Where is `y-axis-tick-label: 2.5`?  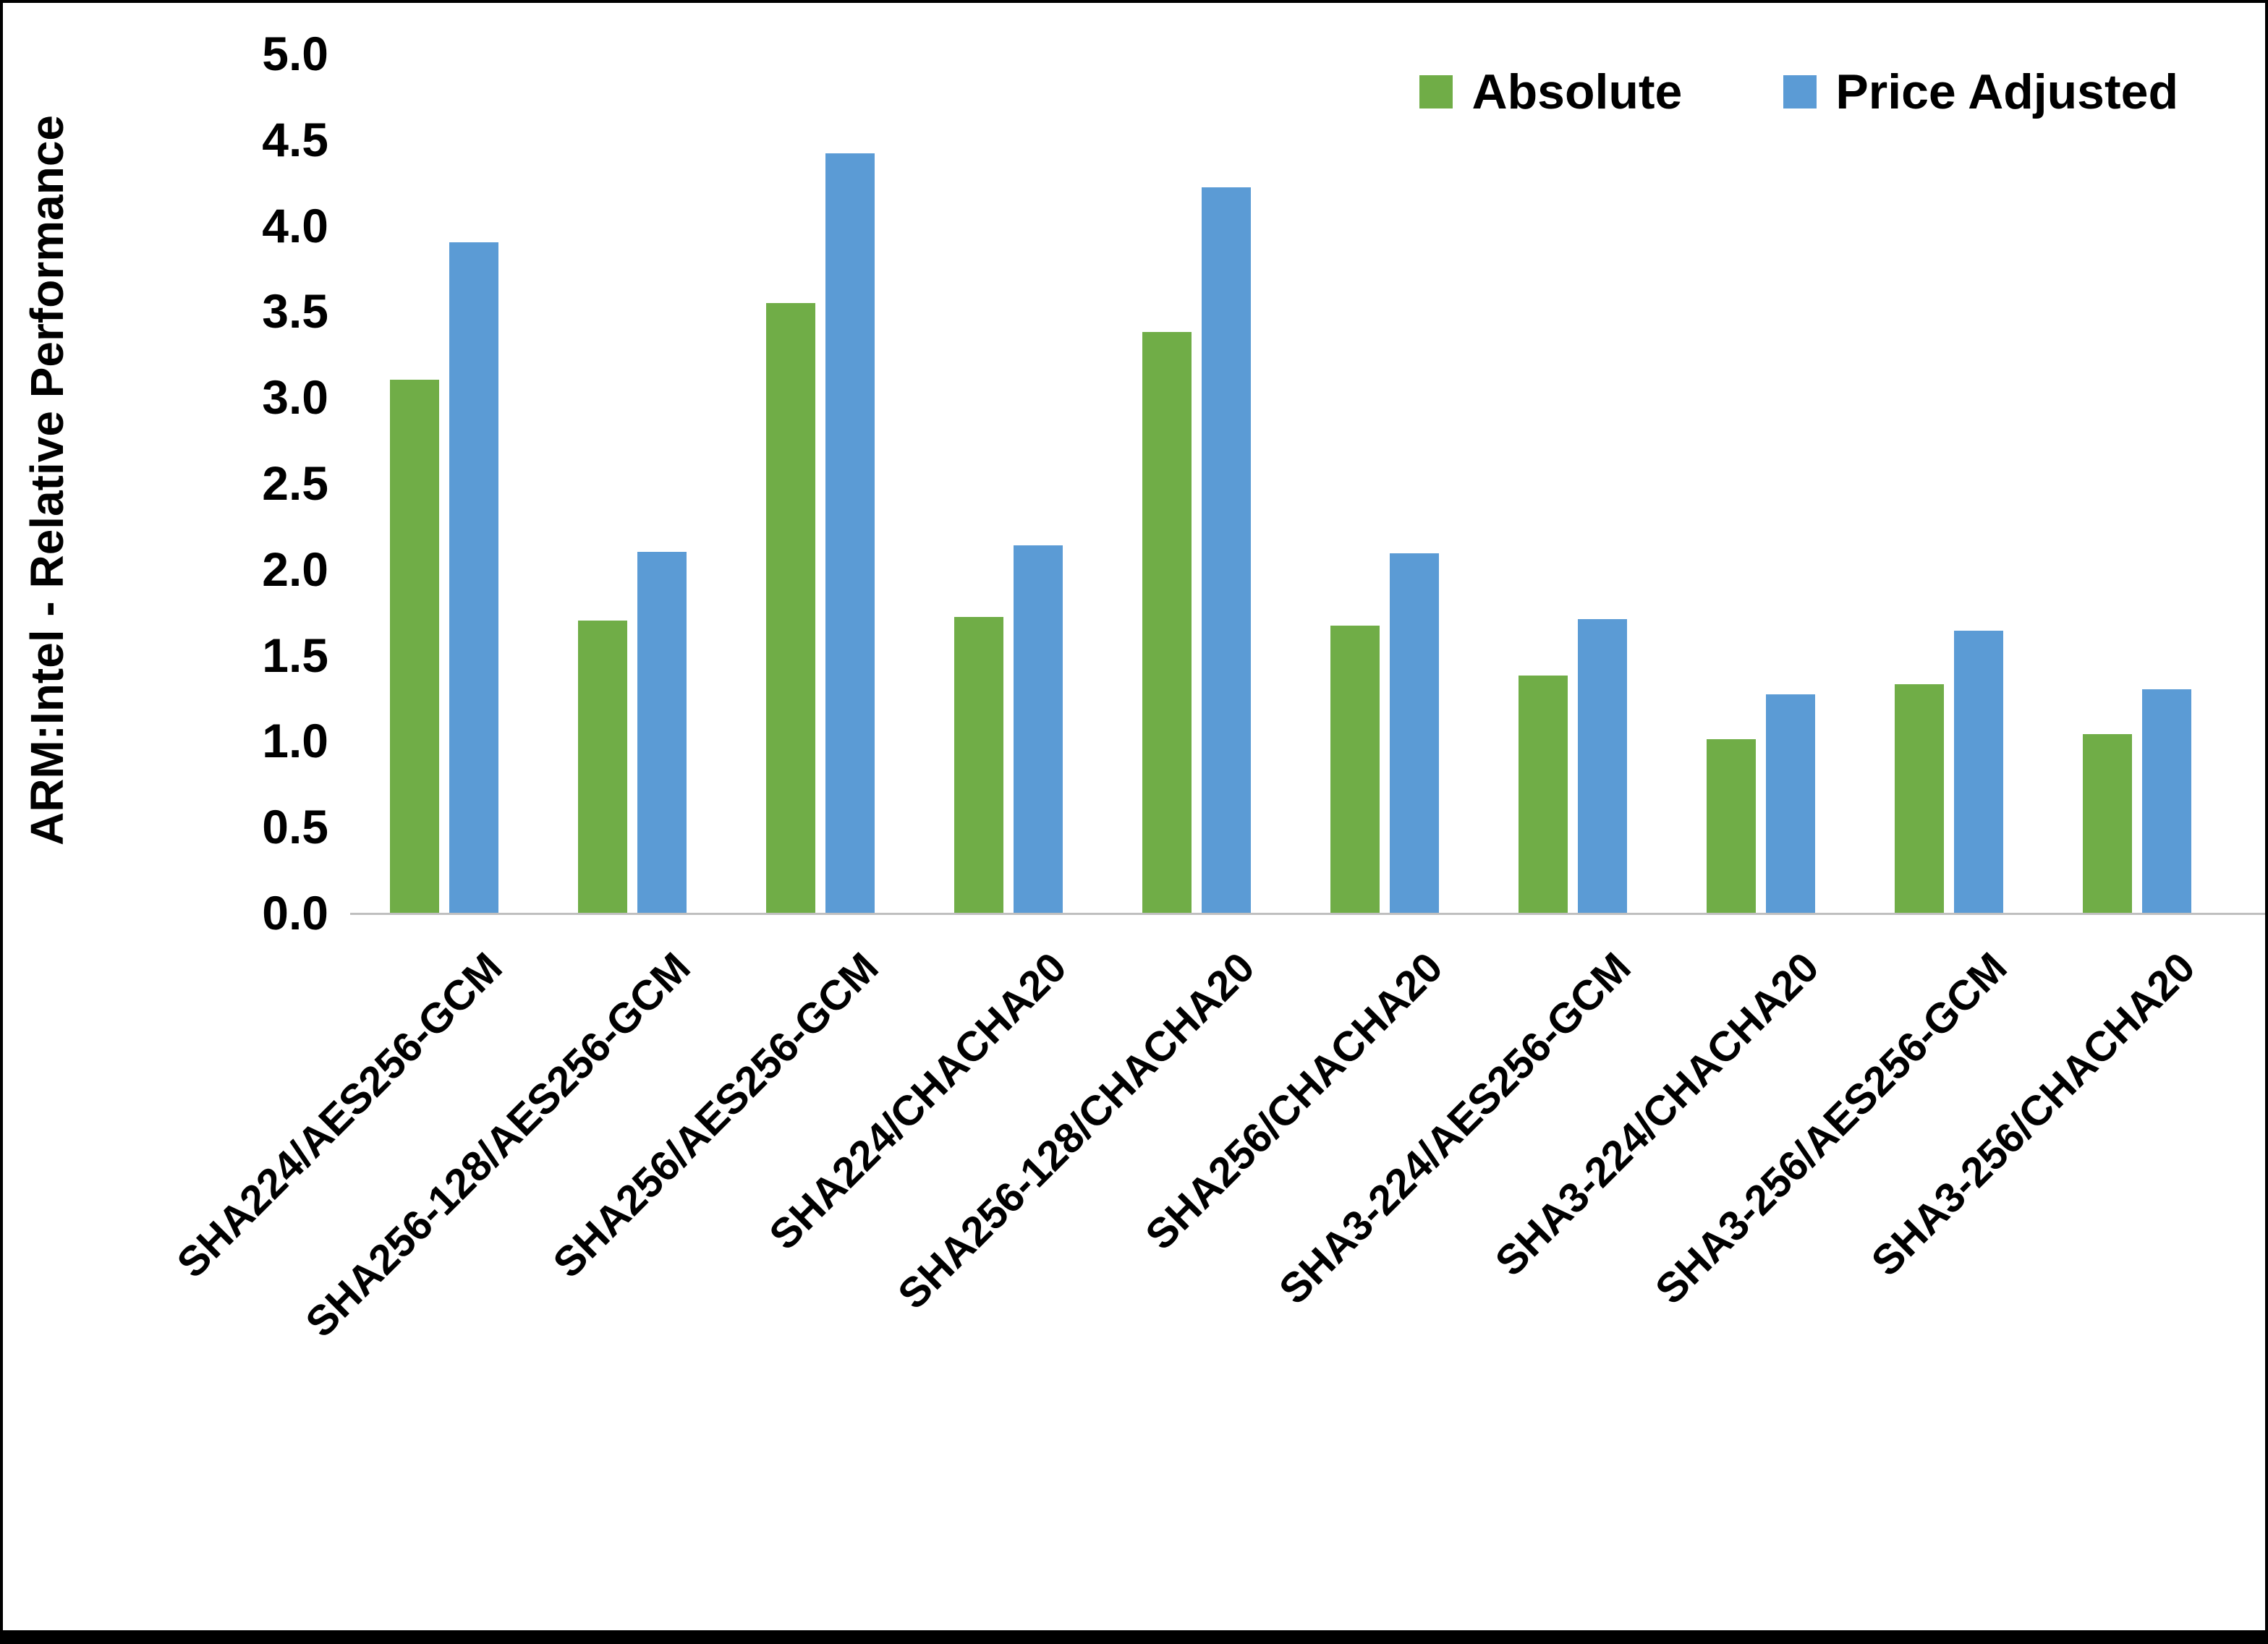 y-axis-tick-label: 2.5 is located at coordinates (295, 483).